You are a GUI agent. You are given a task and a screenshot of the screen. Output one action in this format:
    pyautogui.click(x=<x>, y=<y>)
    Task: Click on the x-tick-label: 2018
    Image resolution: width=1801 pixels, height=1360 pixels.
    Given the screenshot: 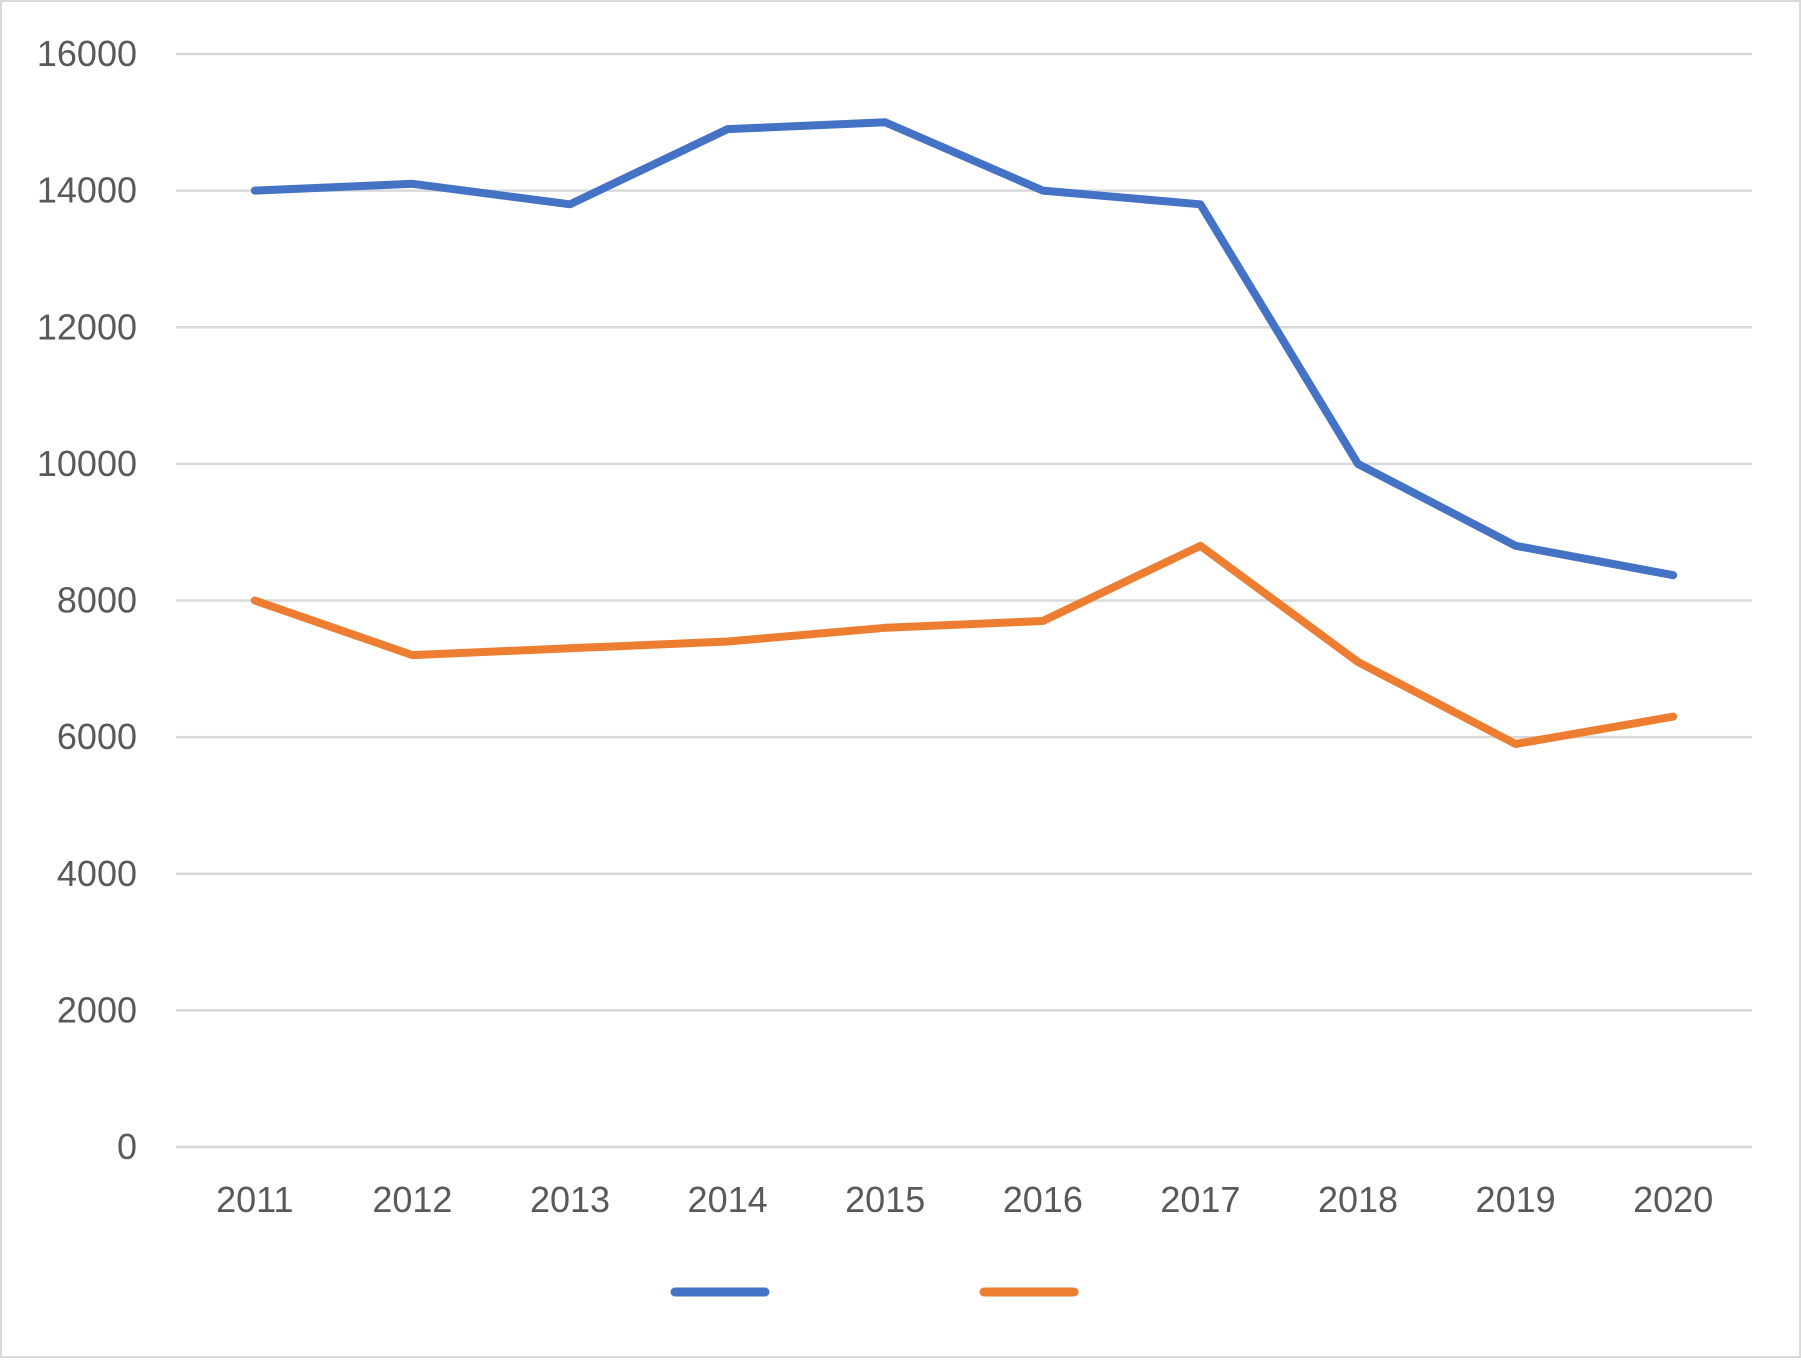 What is the action you would take?
    pyautogui.click(x=1358, y=1199)
    